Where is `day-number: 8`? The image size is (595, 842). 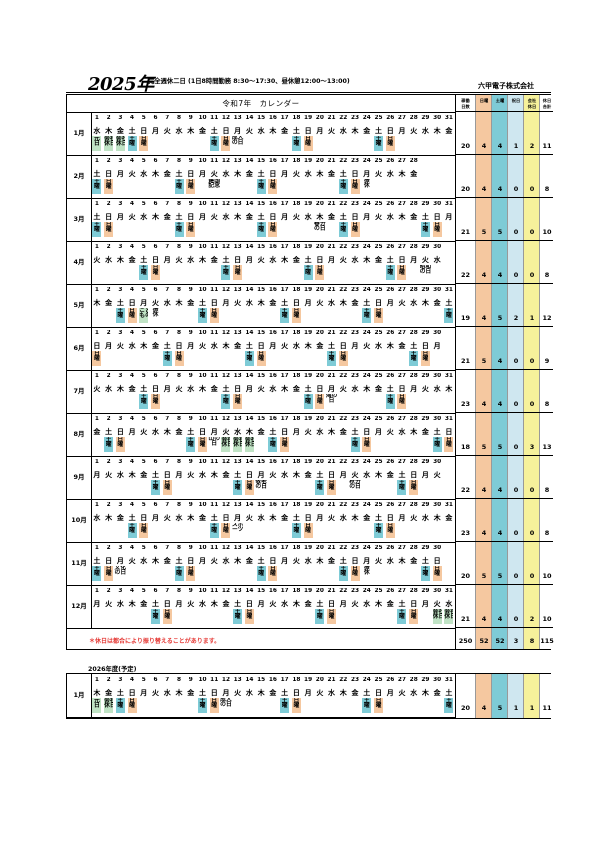
day-number: 8 is located at coordinates (179, 290).